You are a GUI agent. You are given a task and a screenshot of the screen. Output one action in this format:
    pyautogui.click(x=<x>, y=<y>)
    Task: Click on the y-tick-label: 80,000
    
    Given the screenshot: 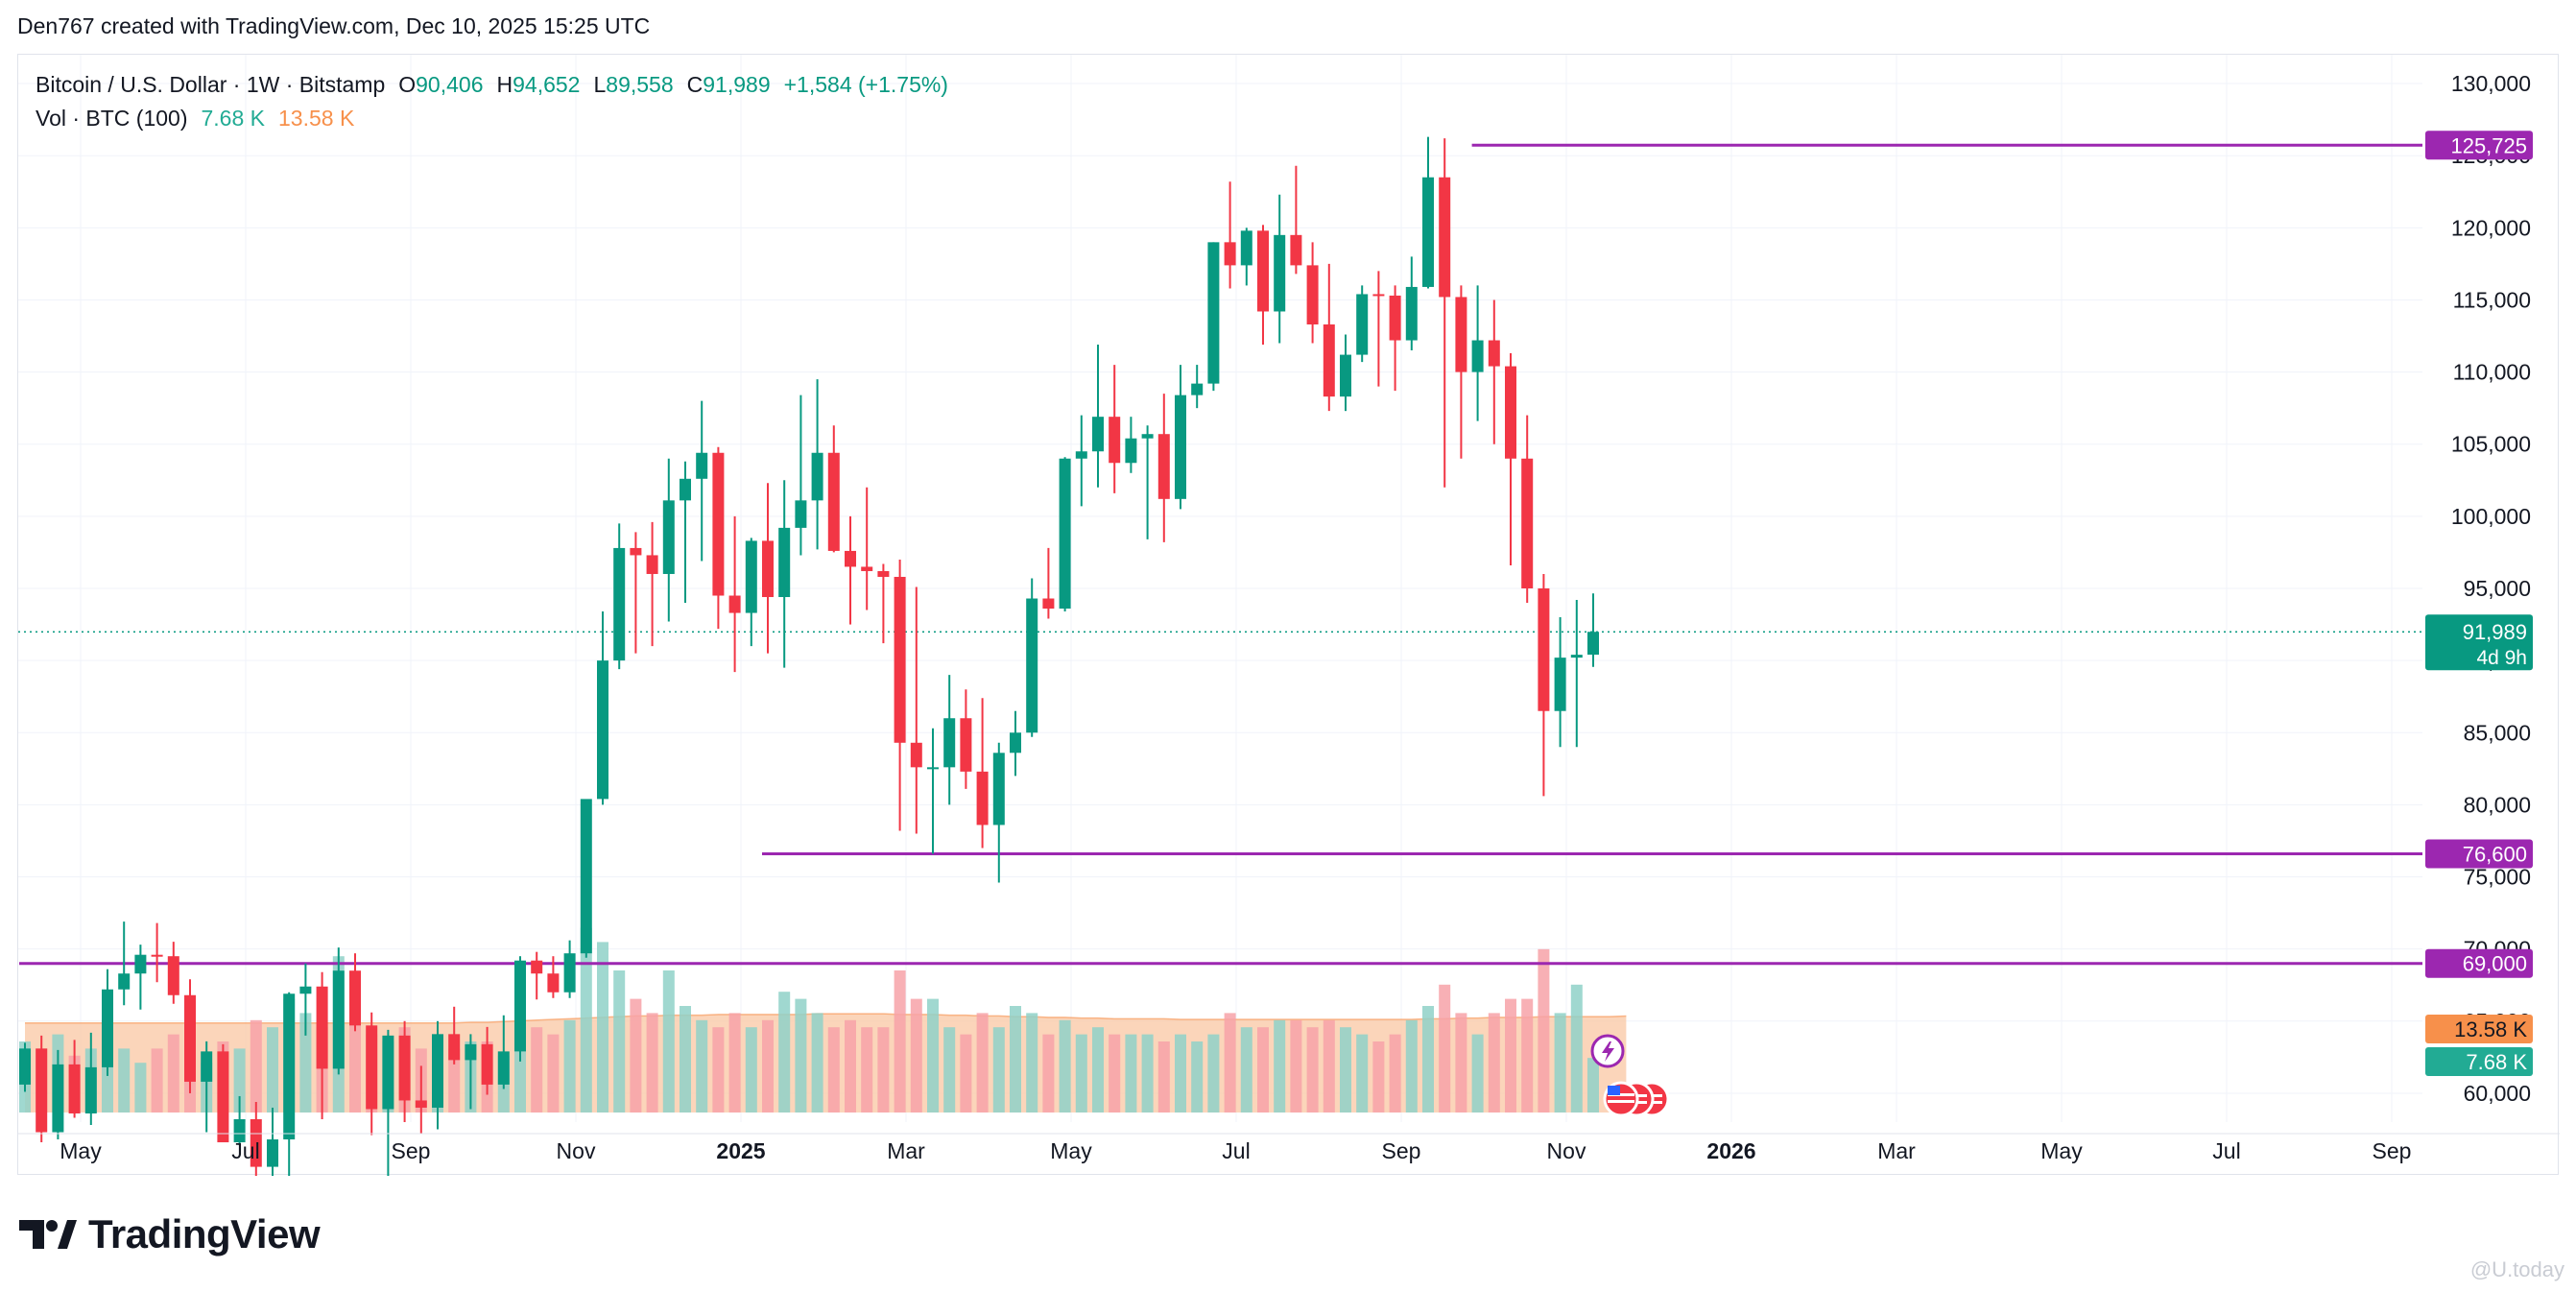 What is the action you would take?
    pyautogui.click(x=2497, y=804)
    